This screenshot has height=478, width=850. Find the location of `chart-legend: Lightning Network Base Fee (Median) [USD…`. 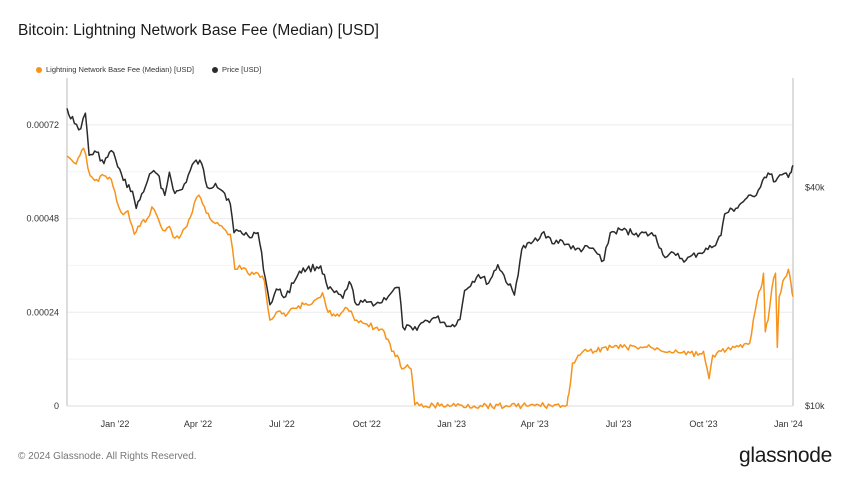

chart-legend: Lightning Network Base Fee (Median) [USD… is located at coordinates (148, 69).